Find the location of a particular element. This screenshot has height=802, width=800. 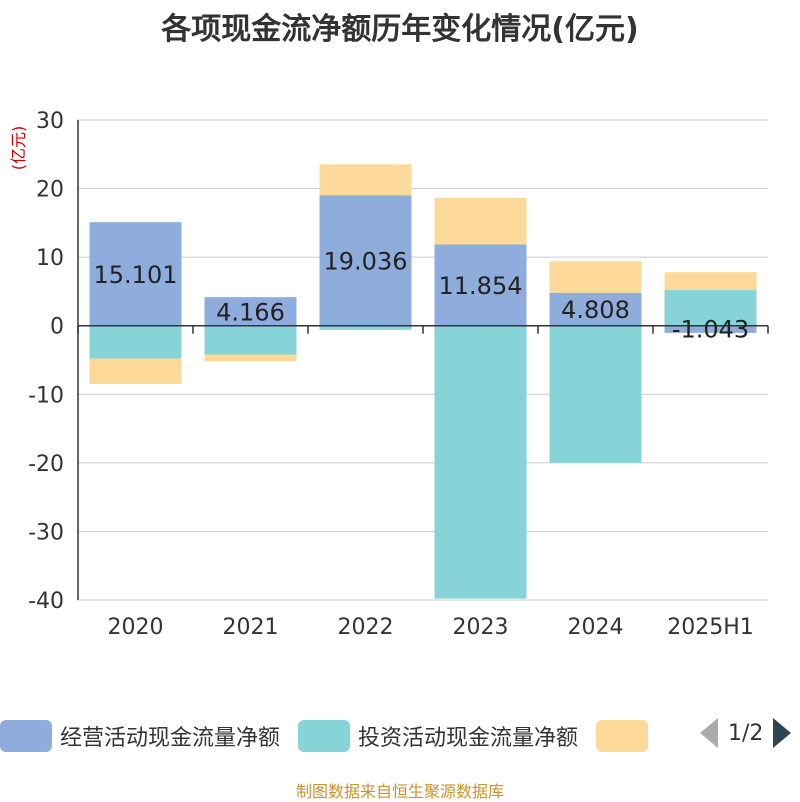

data-label: 4.166 is located at coordinates (250, 312).